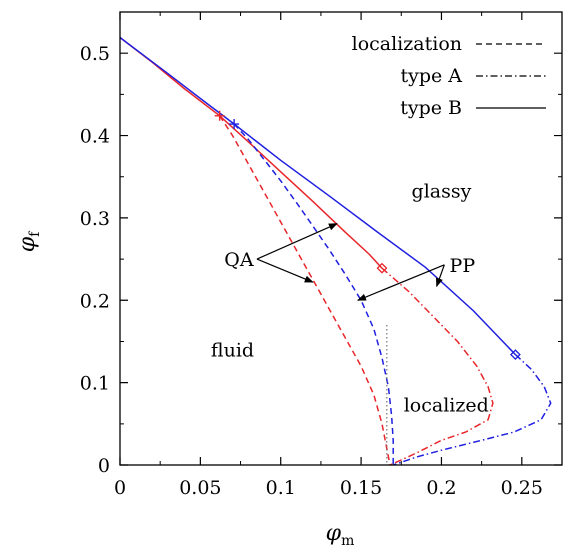  What do you see at coordinates (95, 301) in the screenshot?
I see `y-tick-label: 0.2` at bounding box center [95, 301].